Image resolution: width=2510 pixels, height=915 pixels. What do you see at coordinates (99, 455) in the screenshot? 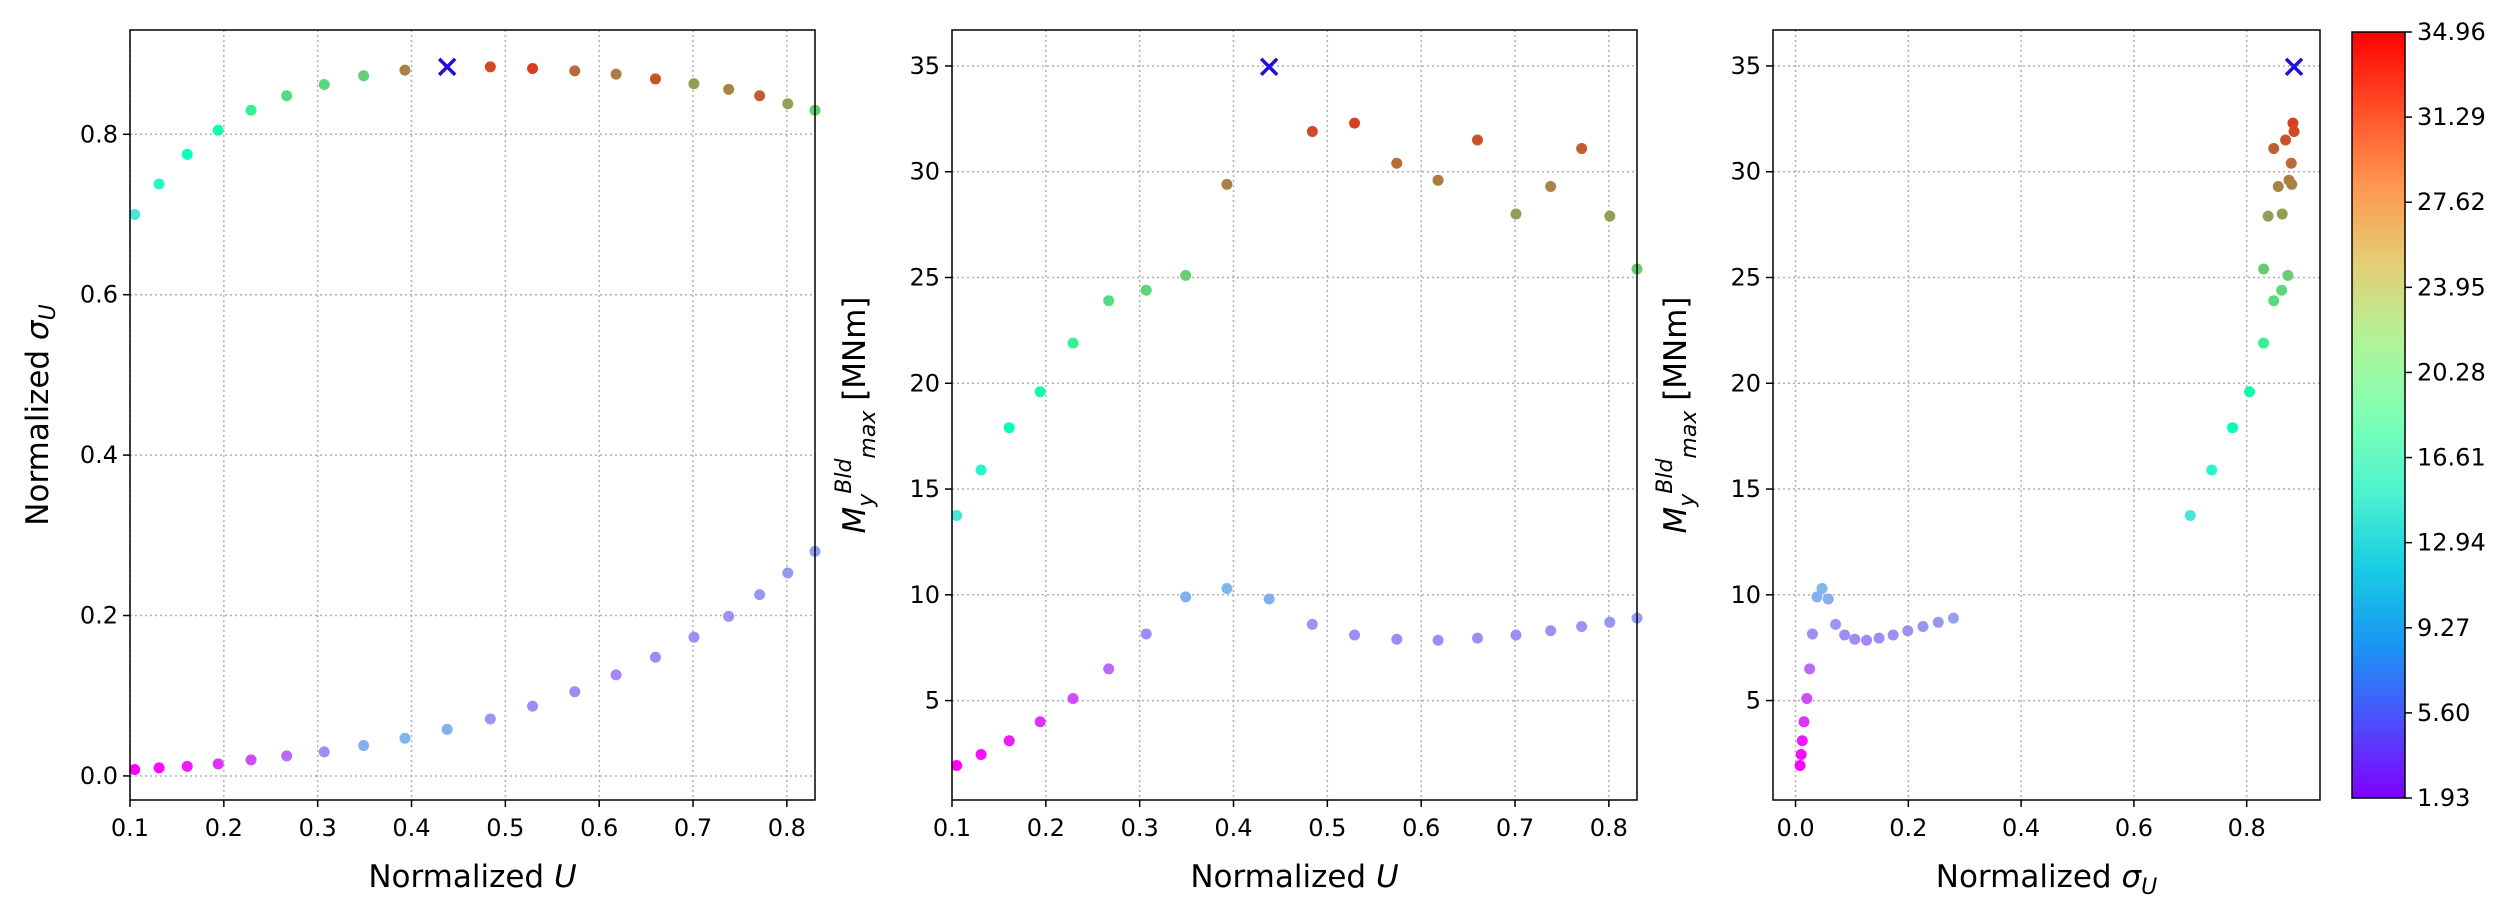
I see `y-tick-label: 0.4` at bounding box center [99, 455].